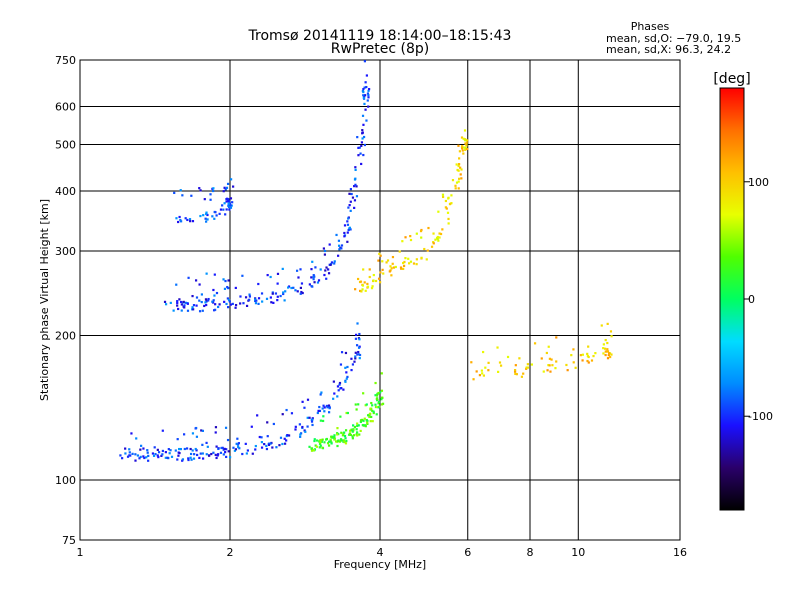 Image resolution: width=800 pixels, height=600 pixels. I want to click on y-axis-ticks: 75 100 200 300 400 500 600 750, so click(65, 300).